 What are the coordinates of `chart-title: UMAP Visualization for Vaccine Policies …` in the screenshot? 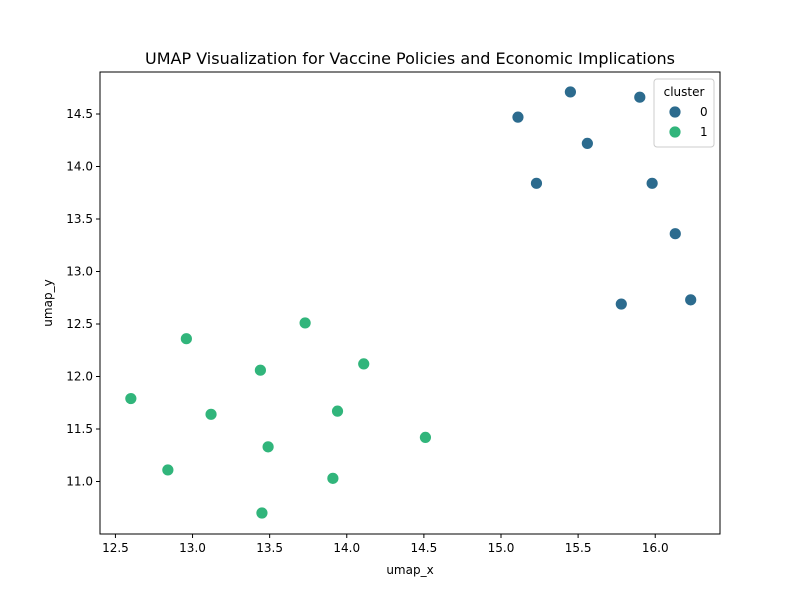 It's located at (410, 58).